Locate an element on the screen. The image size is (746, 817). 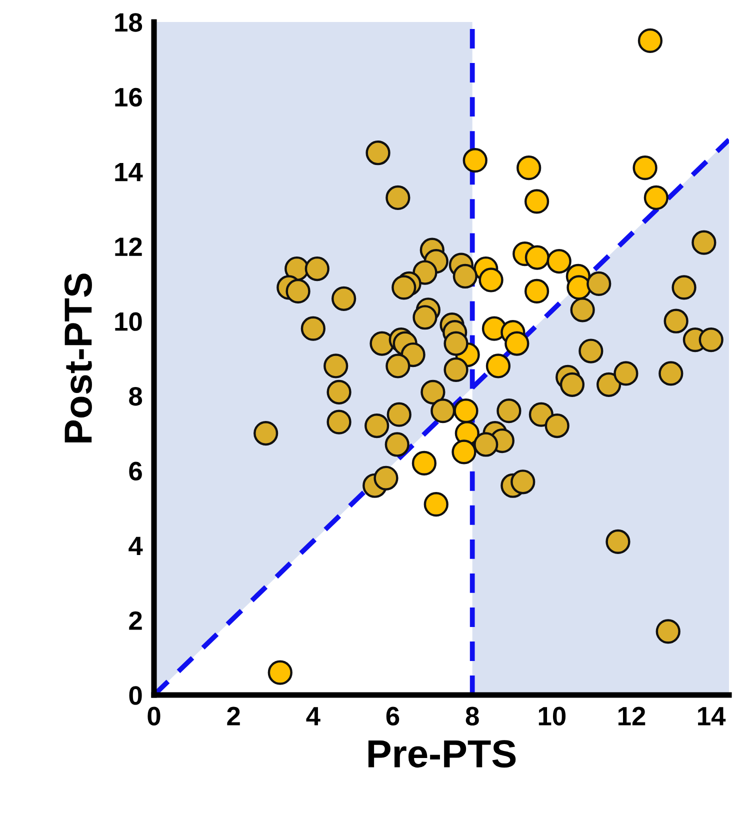
x-tick-label: 10 is located at coordinates (552, 716).